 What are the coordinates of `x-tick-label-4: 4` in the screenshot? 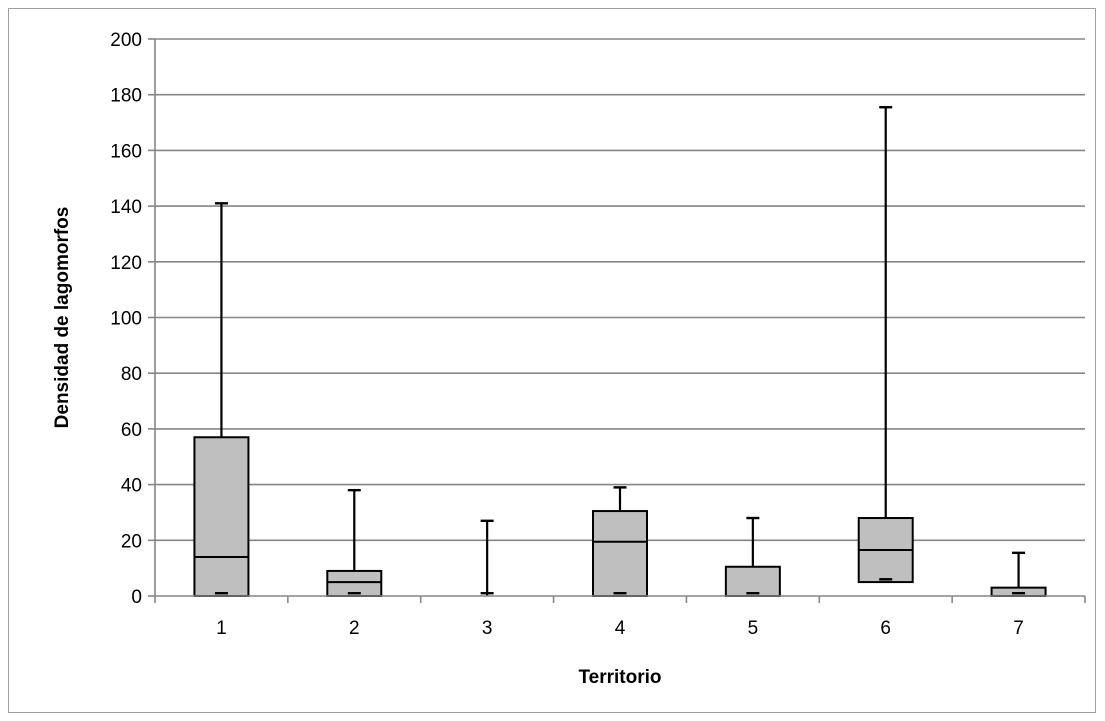 It's located at (620, 628).